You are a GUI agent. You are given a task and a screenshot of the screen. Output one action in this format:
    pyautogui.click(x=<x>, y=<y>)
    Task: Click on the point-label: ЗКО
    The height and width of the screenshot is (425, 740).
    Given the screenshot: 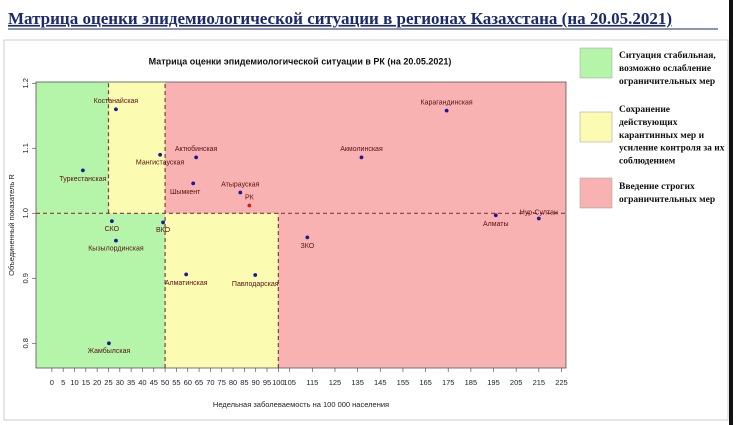 What is the action you would take?
    pyautogui.click(x=308, y=246)
    